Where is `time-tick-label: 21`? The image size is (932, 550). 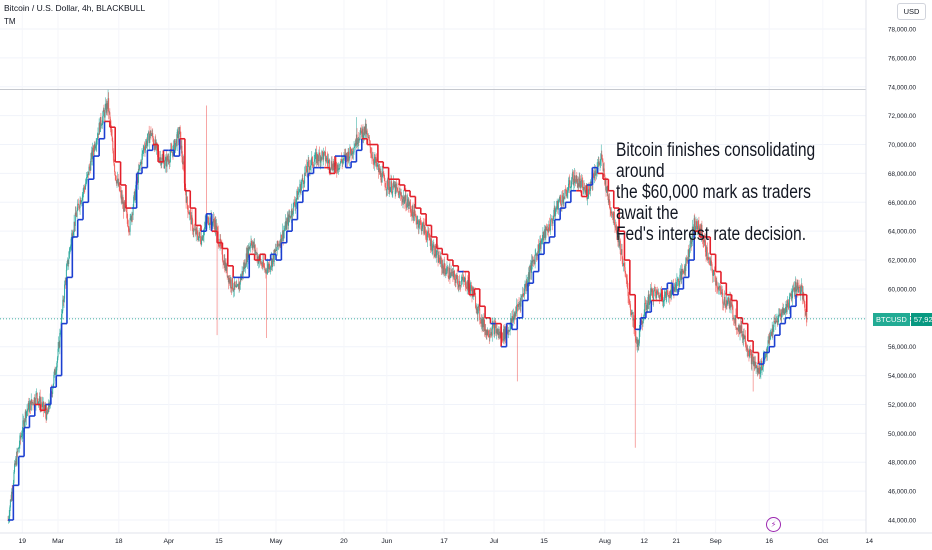 time-tick-label: 21 is located at coordinates (677, 541).